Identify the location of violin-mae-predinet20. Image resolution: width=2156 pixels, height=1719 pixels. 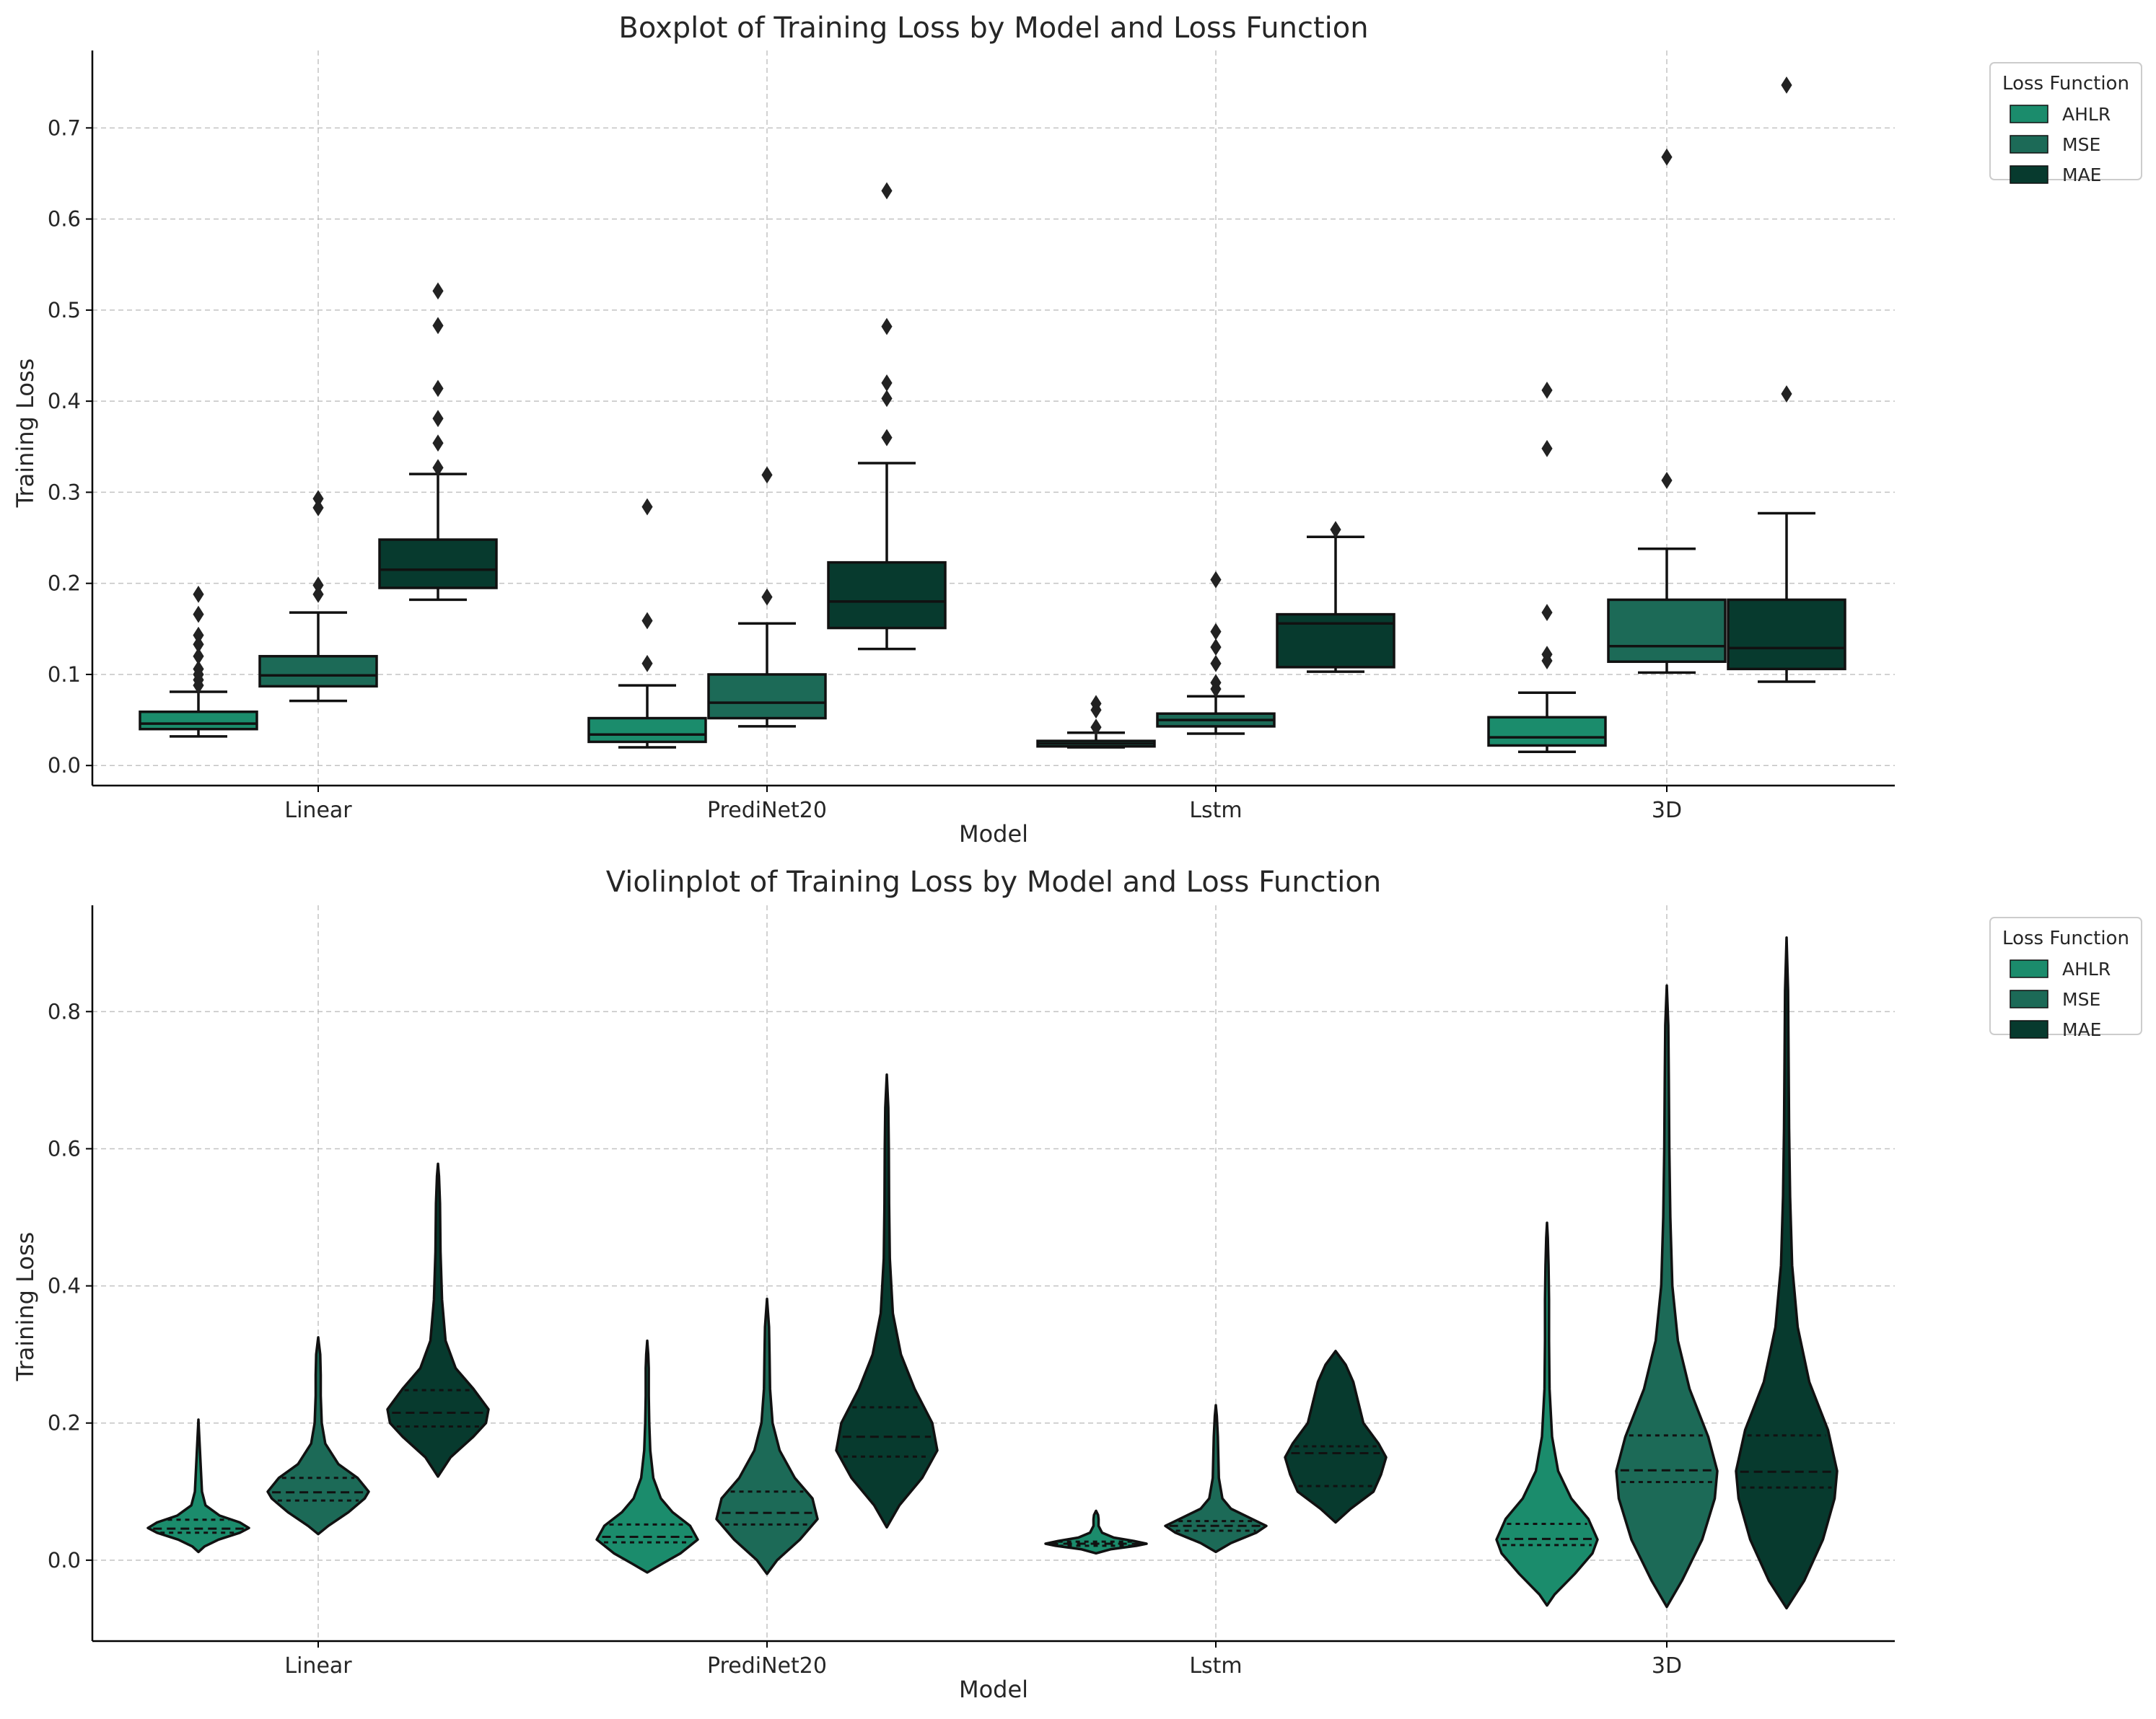
(887, 1301).